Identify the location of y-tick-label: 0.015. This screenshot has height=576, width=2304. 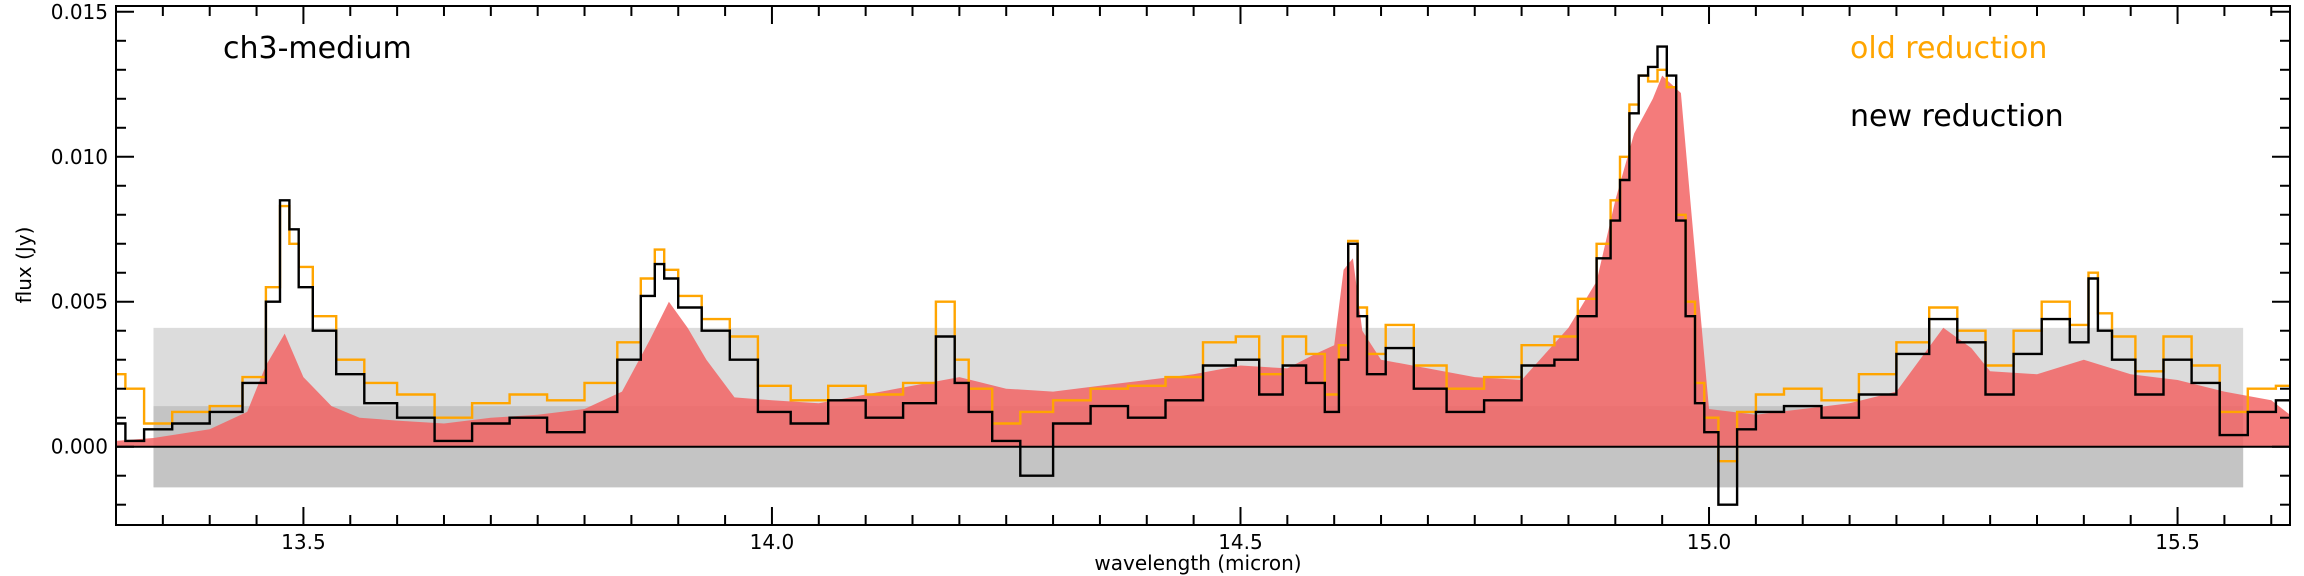
(79, 12).